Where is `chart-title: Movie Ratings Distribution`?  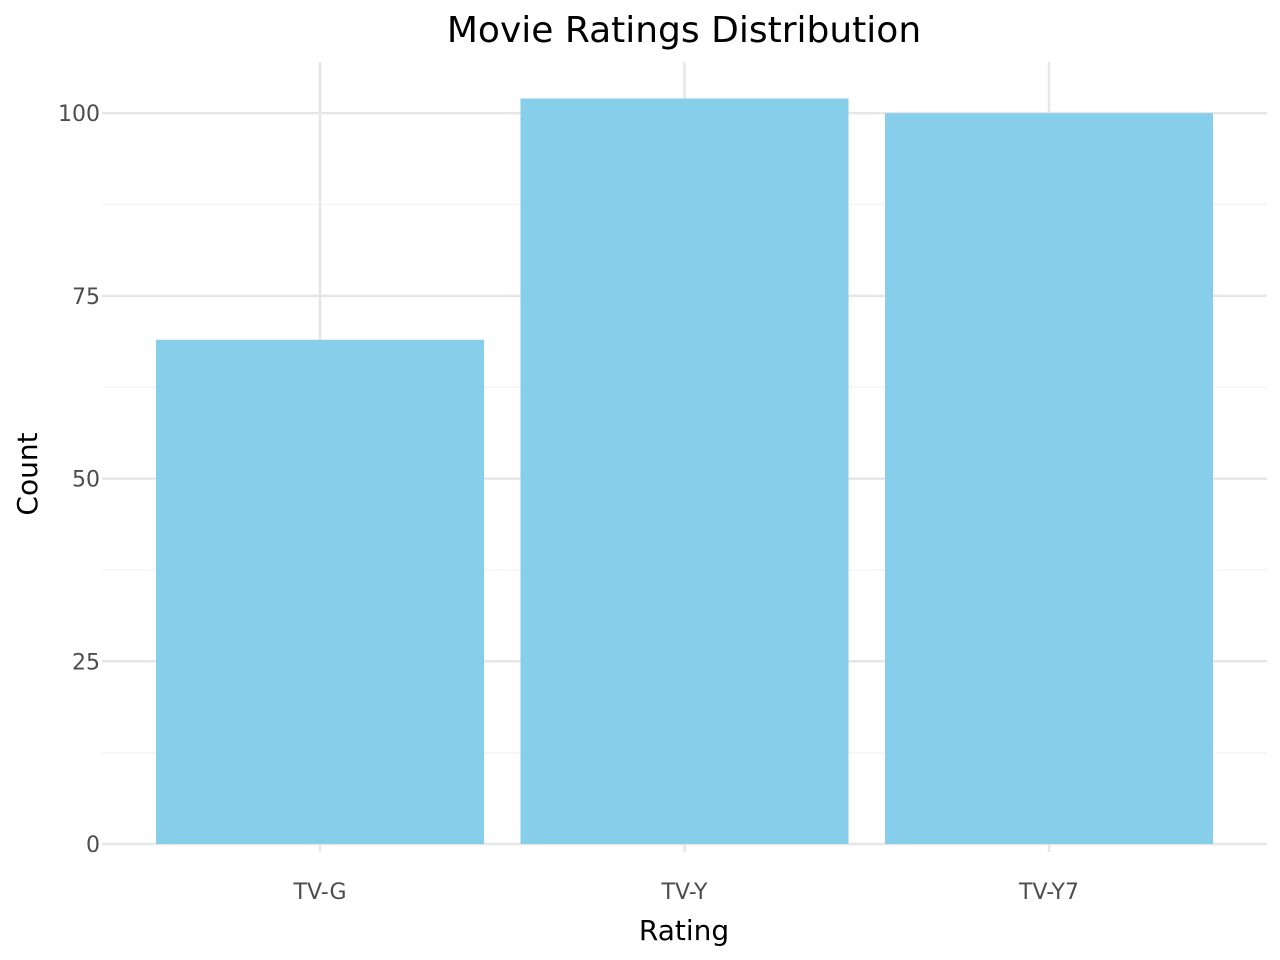 chart-title: Movie Ratings Distribution is located at coordinates (684, 30).